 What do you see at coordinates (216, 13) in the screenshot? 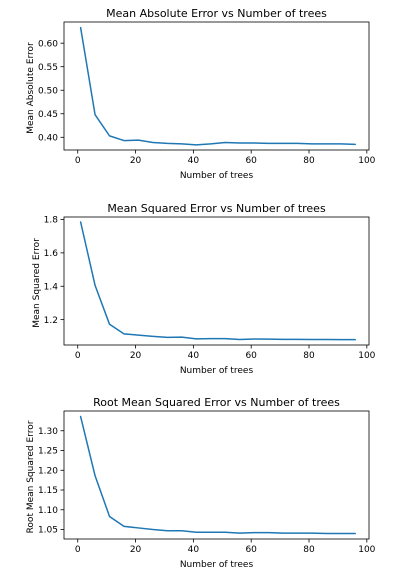
I see `chart-title: Mean Absolute Error vs Number of trees` at bounding box center [216, 13].